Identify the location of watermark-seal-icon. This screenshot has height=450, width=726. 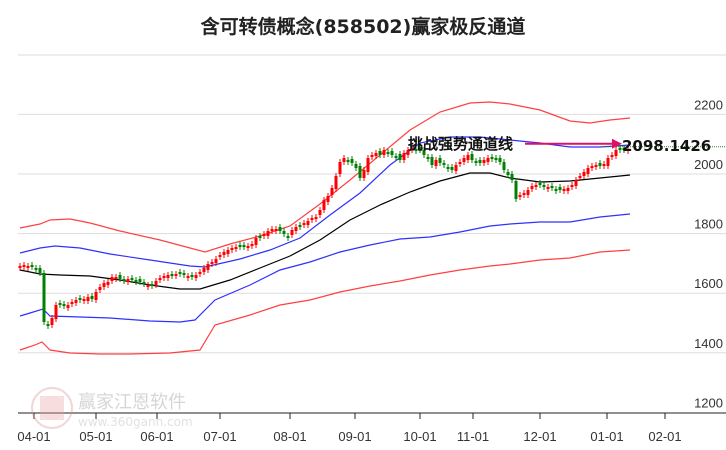
(52, 408).